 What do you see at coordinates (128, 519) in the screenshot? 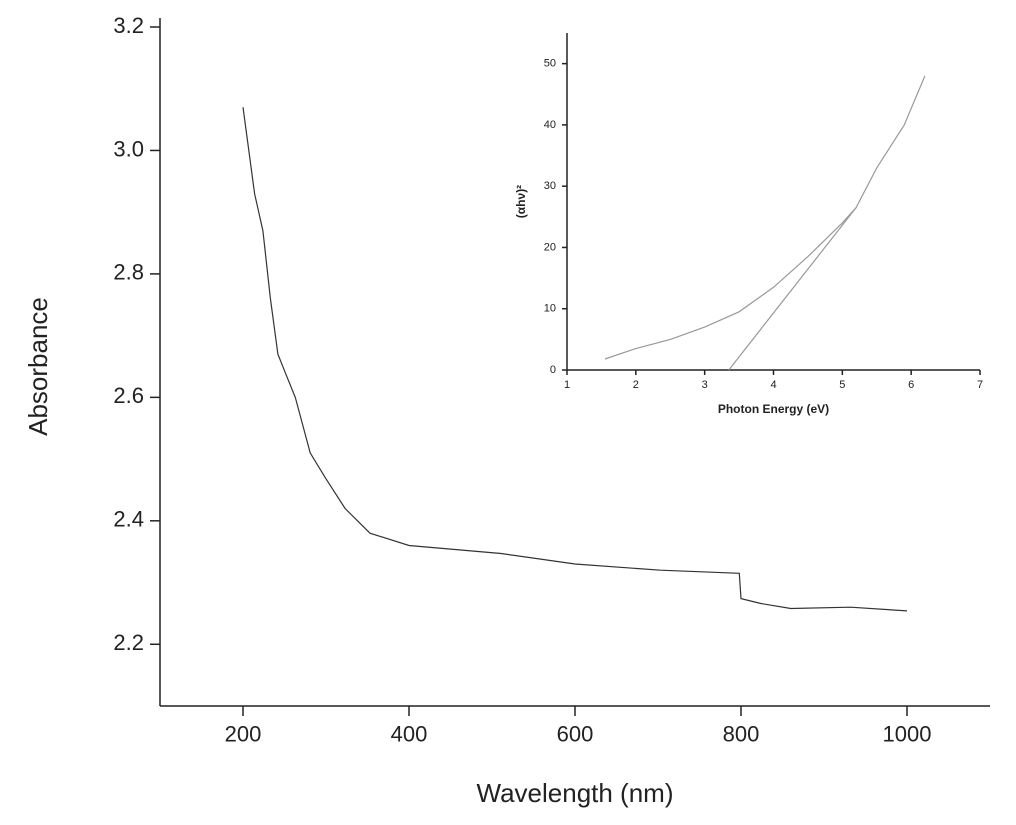
I see `y-tick-label: 2.4` at bounding box center [128, 519].